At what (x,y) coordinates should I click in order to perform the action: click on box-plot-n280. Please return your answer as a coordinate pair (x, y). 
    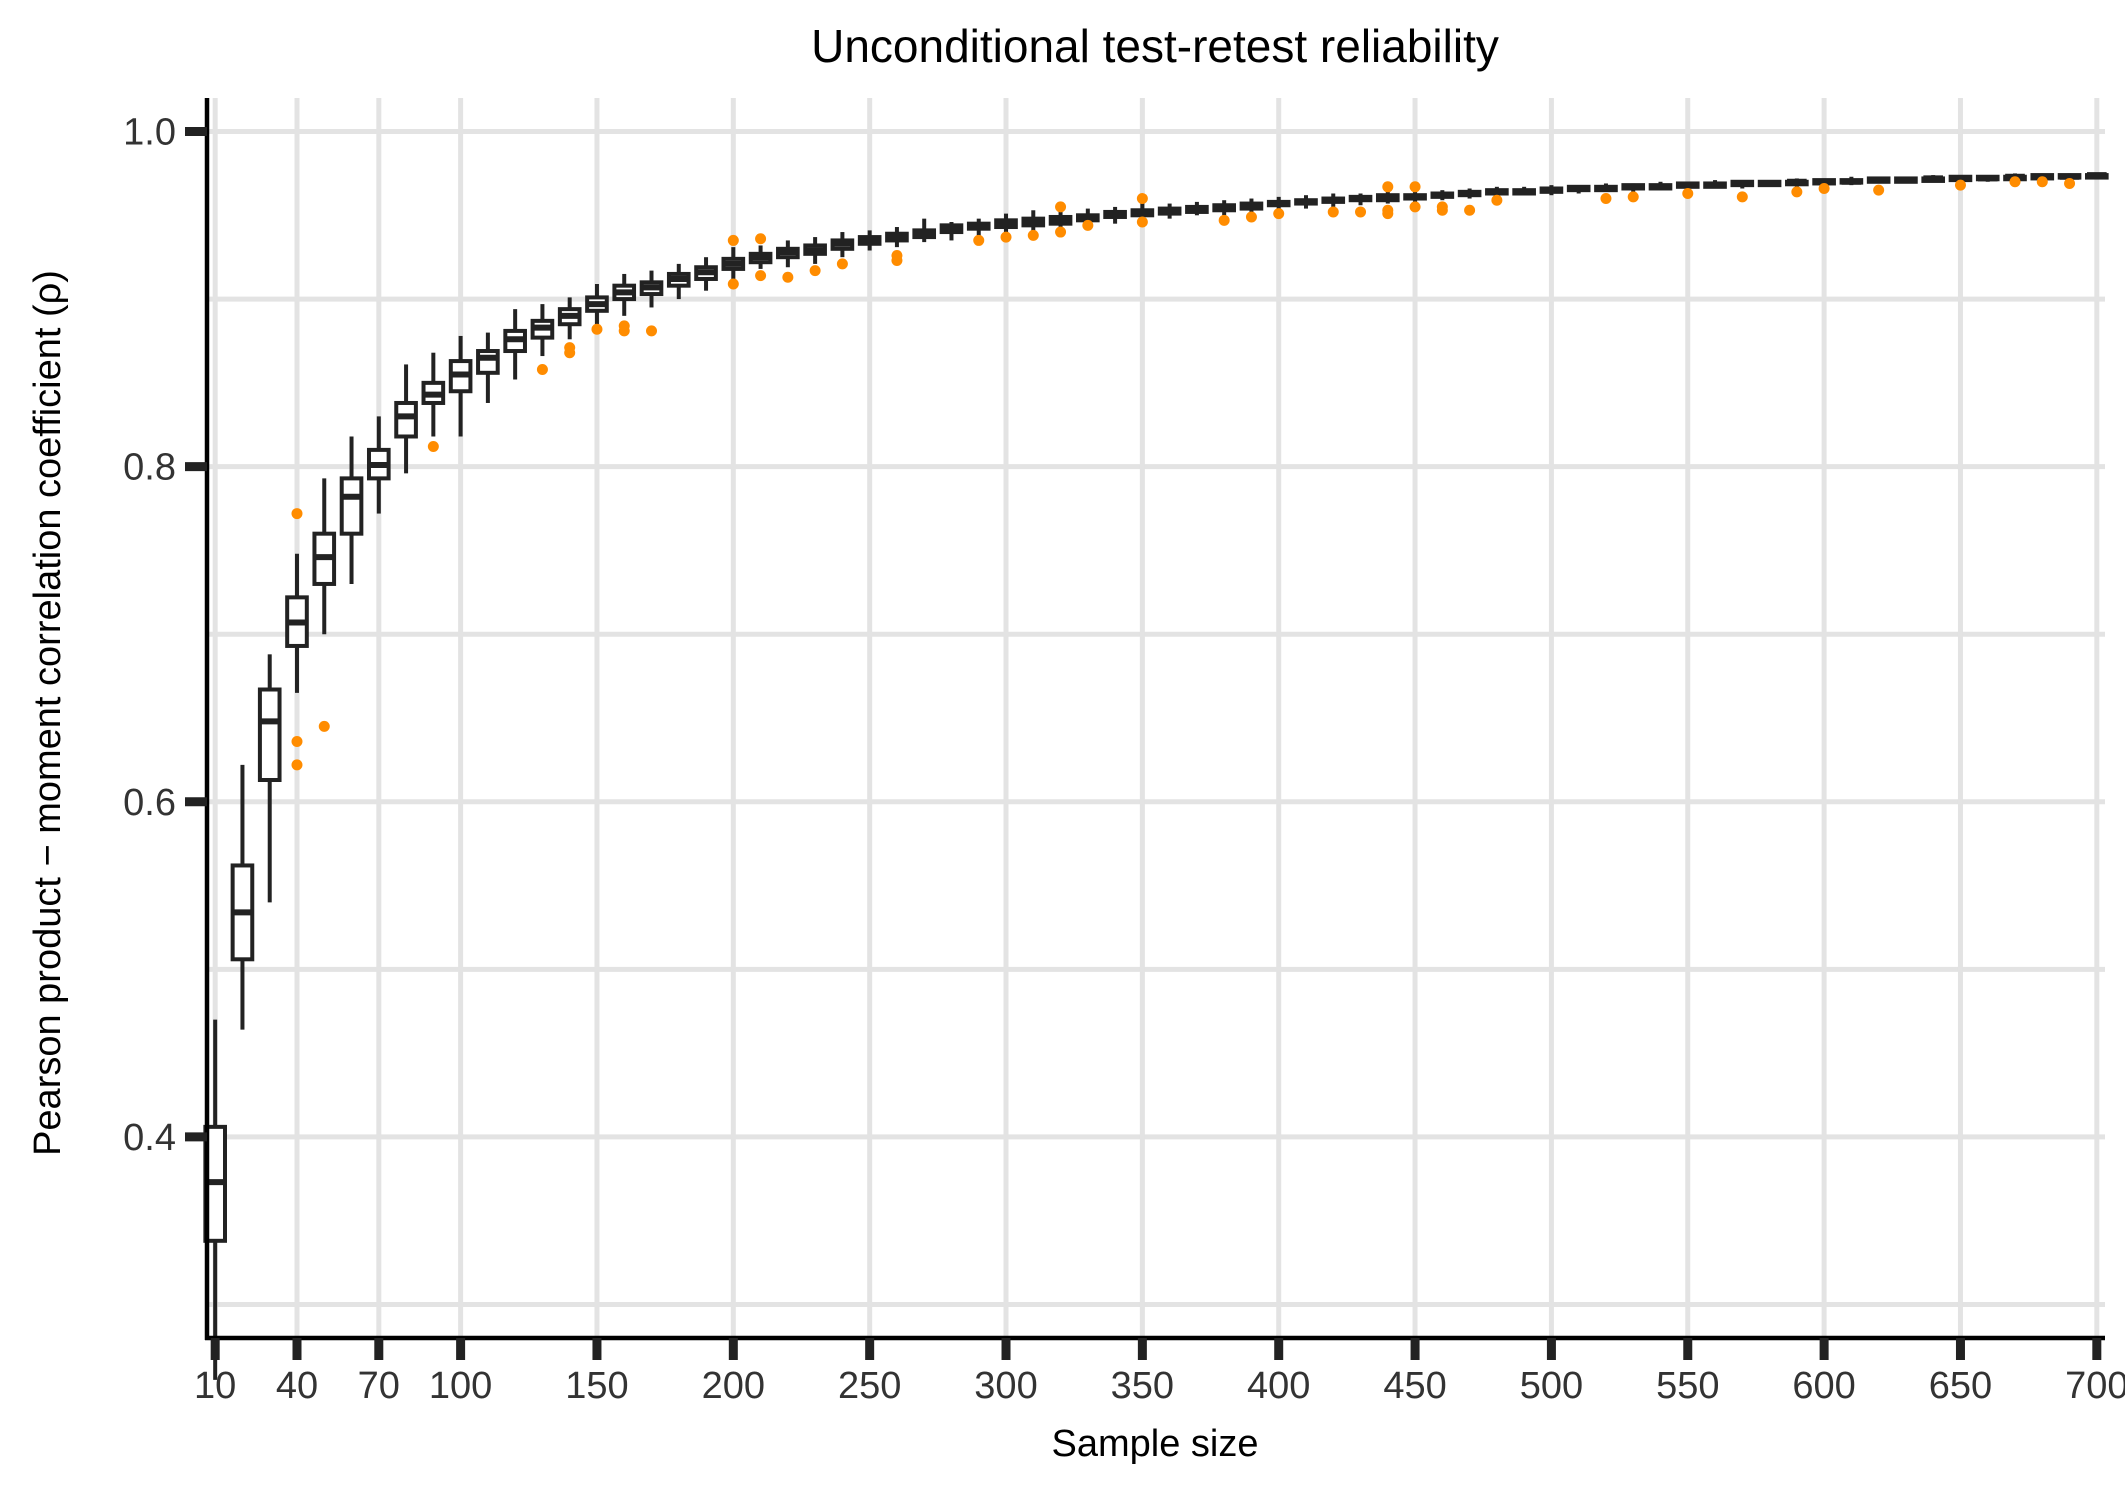
    Looking at the image, I should click on (951, 231).